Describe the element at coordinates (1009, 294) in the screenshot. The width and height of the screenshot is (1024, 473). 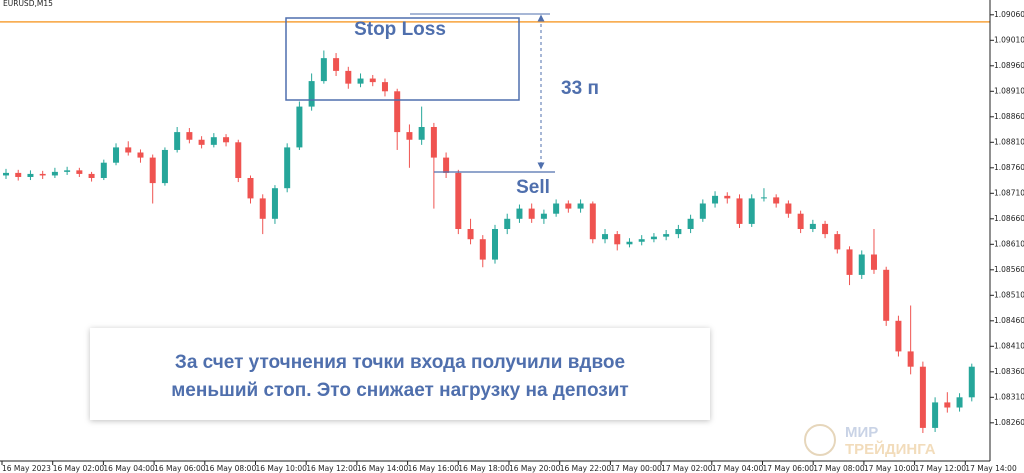
I see `y-tick-label: 1.08510` at that location.